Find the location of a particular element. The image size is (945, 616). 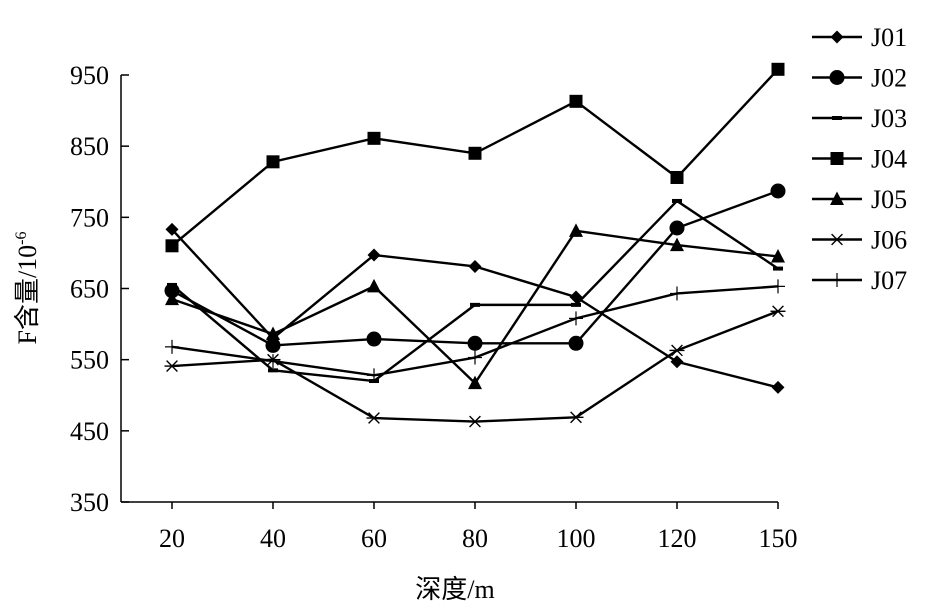

legend-item-J05: J05 is located at coordinates (859, 199).